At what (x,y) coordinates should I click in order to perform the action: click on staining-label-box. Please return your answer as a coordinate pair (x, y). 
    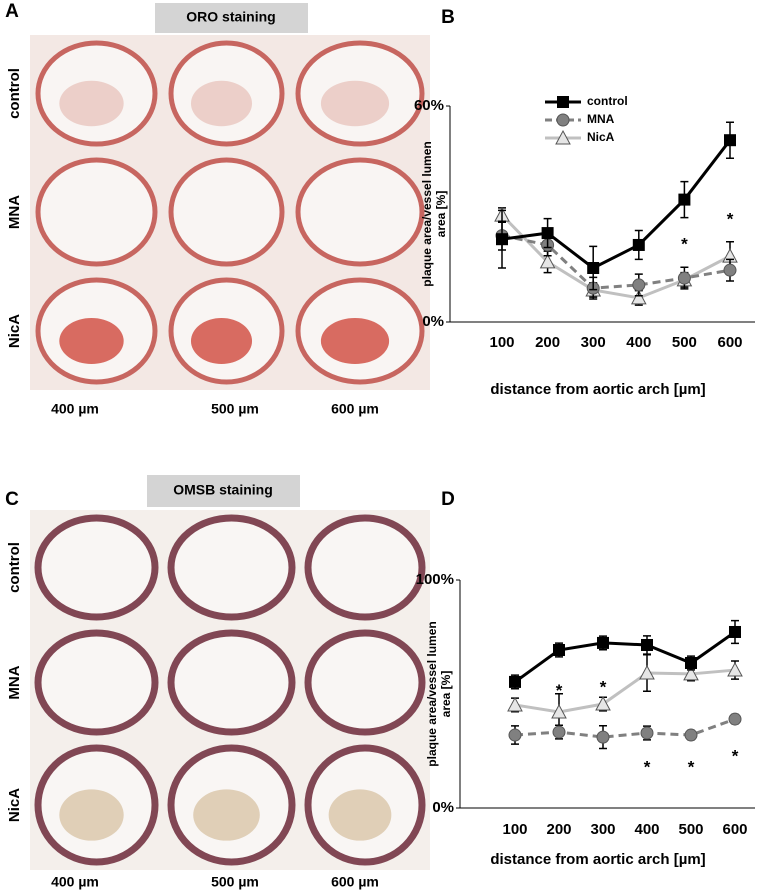
    Looking at the image, I should click on (231, 18).